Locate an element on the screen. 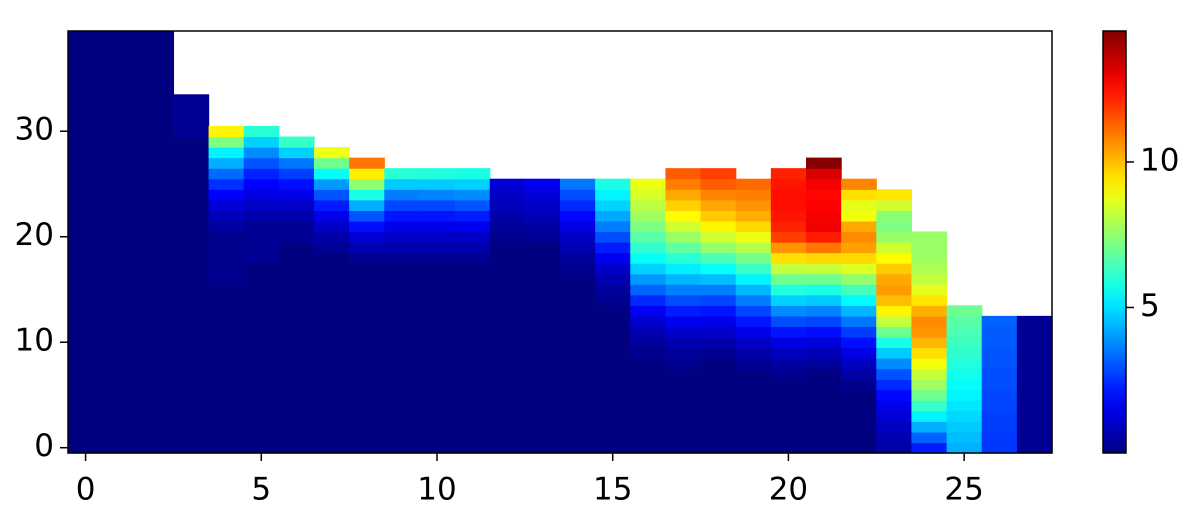 The width and height of the screenshot is (1196, 519). colorbar is located at coordinates (1114, 242).